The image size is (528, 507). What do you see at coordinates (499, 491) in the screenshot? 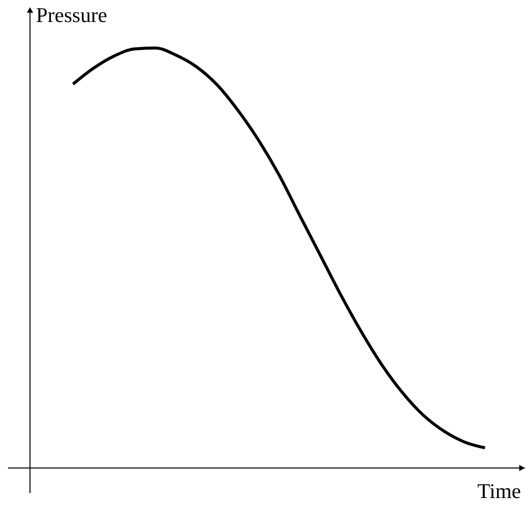
I see `x-axis-title: Time` at bounding box center [499, 491].